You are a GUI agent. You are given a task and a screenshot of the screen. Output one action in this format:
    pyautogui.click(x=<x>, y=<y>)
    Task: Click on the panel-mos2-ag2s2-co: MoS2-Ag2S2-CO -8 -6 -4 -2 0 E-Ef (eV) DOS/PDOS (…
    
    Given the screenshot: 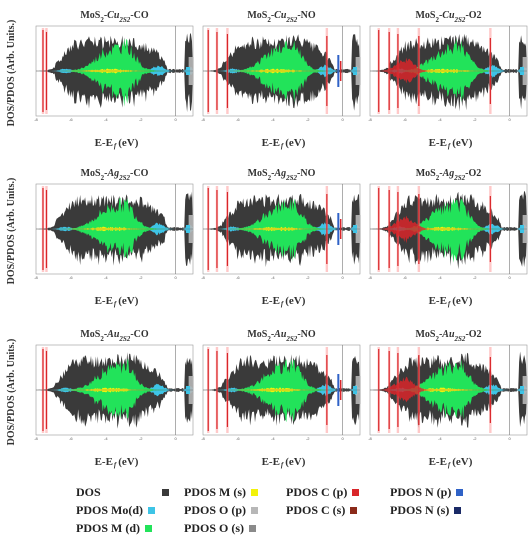 What is the action you would take?
    pyautogui.click(x=100, y=238)
    